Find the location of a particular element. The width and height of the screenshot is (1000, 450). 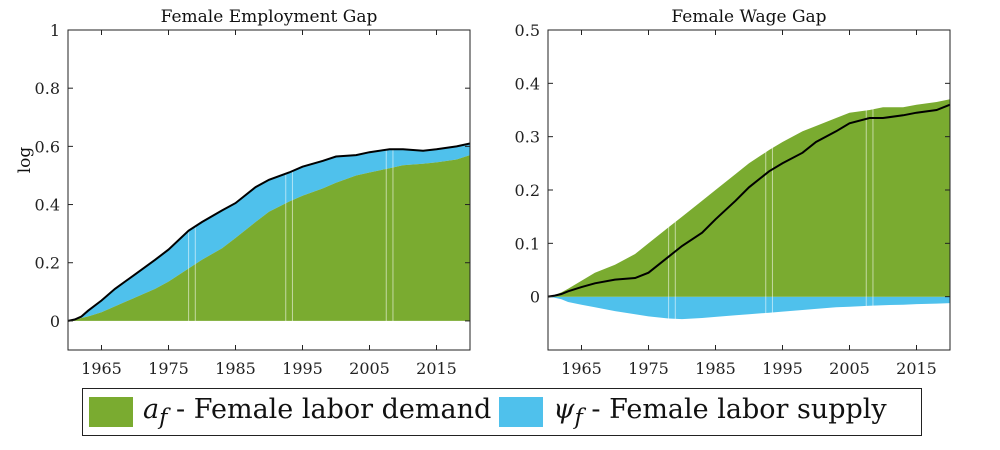

y-tick-label: 0.1 is located at coordinates (527, 243).